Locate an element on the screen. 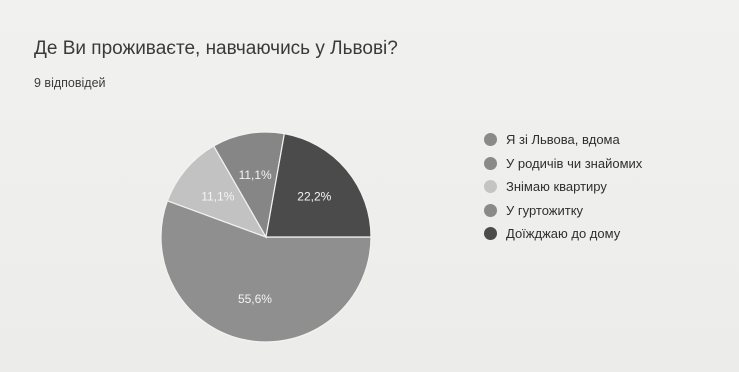  legend-label: Доїжджаю до дому is located at coordinates (563, 234).